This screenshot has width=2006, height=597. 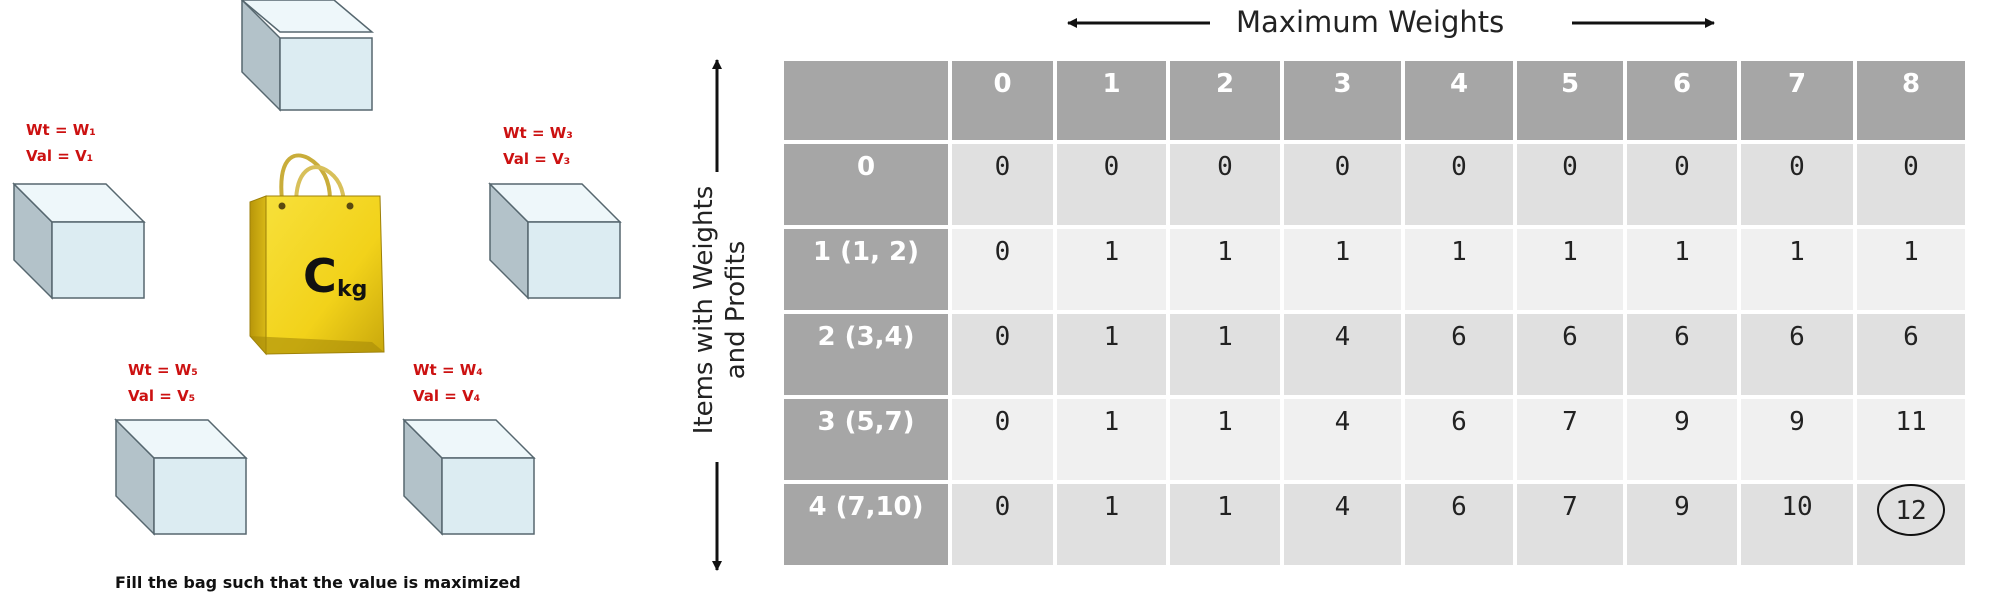 What do you see at coordinates (866, 184) in the screenshot?
I see `row-label: 0` at bounding box center [866, 184].